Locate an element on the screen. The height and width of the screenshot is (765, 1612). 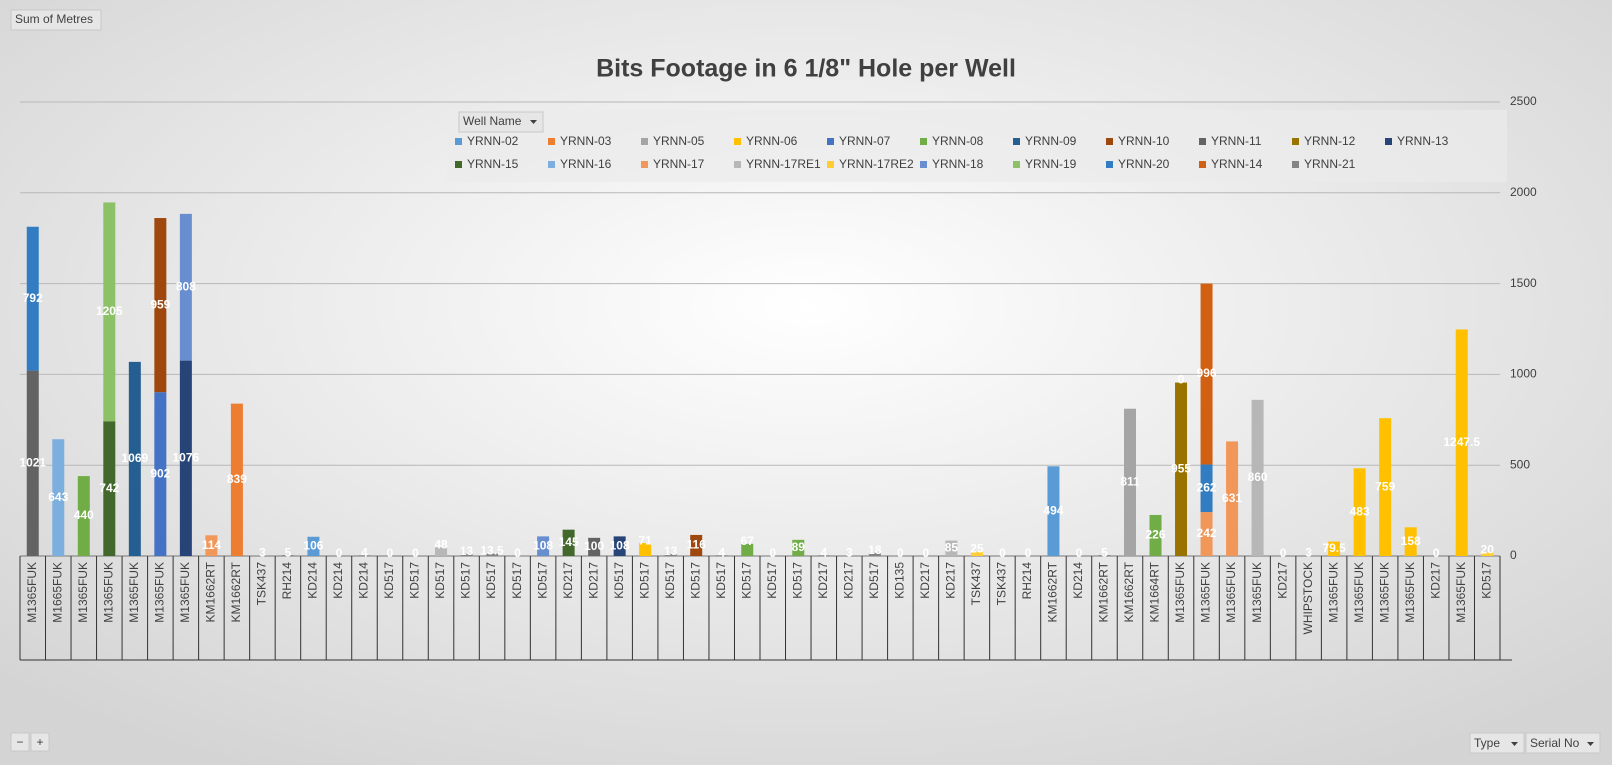
legend-label: YRNN-15 is located at coordinates (493, 164).